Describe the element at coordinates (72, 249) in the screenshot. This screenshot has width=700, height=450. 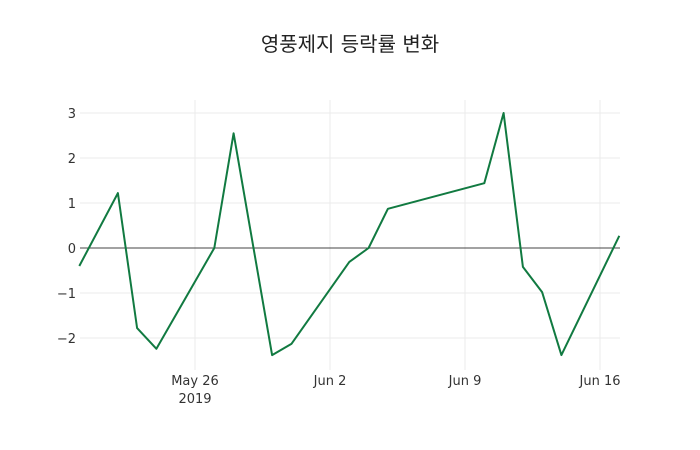
I see `ytick-label: 0` at that location.